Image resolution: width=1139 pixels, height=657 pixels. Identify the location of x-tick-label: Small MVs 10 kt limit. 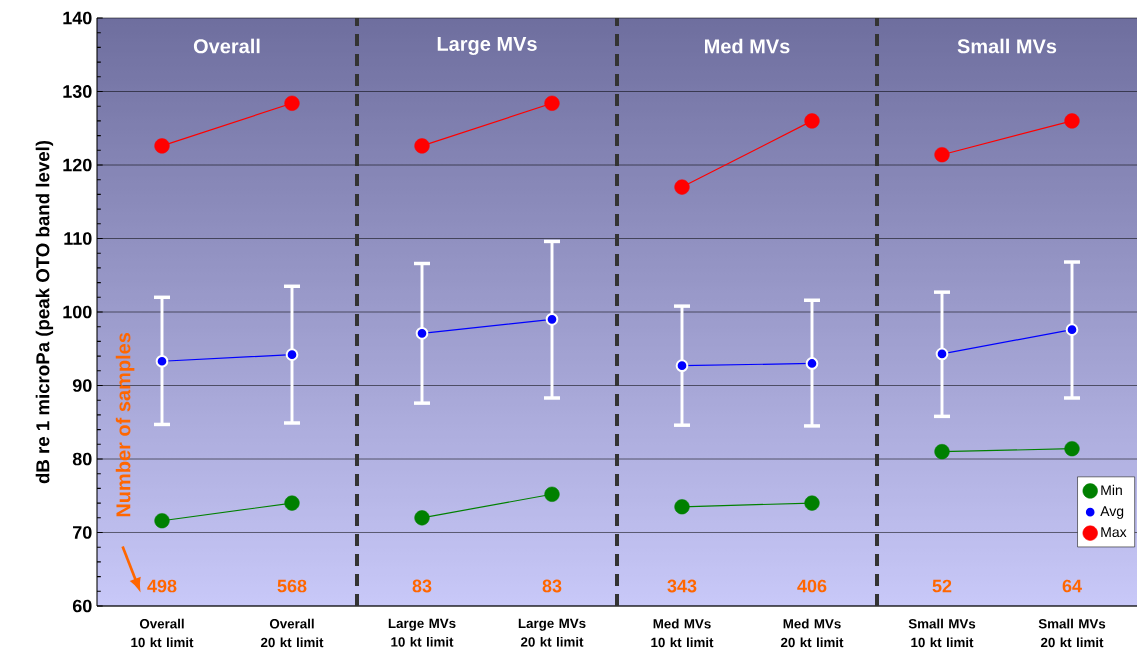
(942, 633).